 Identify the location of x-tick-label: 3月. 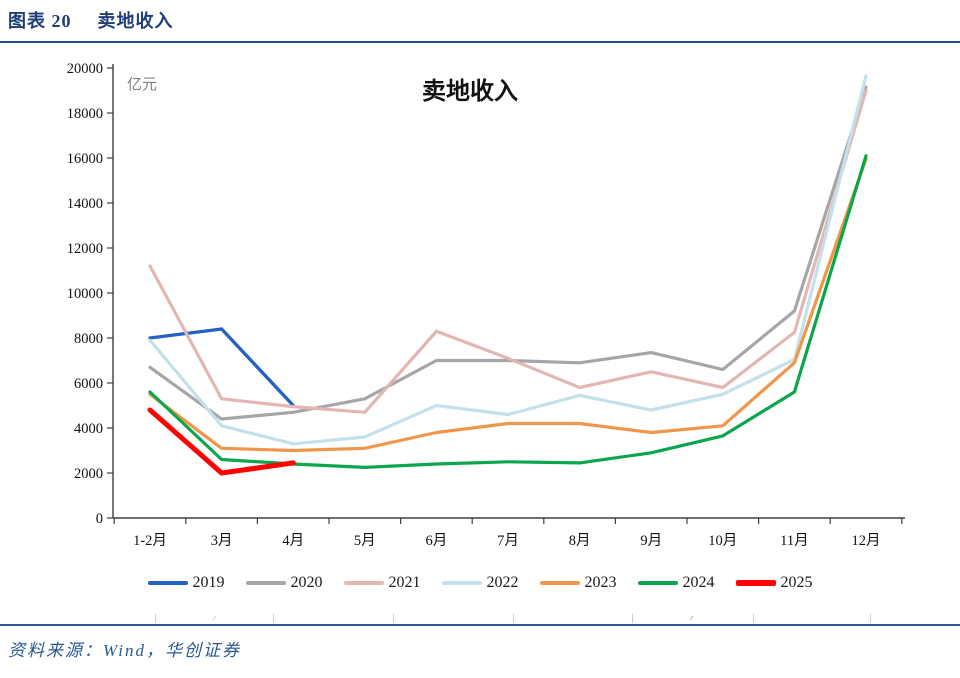
(222, 541).